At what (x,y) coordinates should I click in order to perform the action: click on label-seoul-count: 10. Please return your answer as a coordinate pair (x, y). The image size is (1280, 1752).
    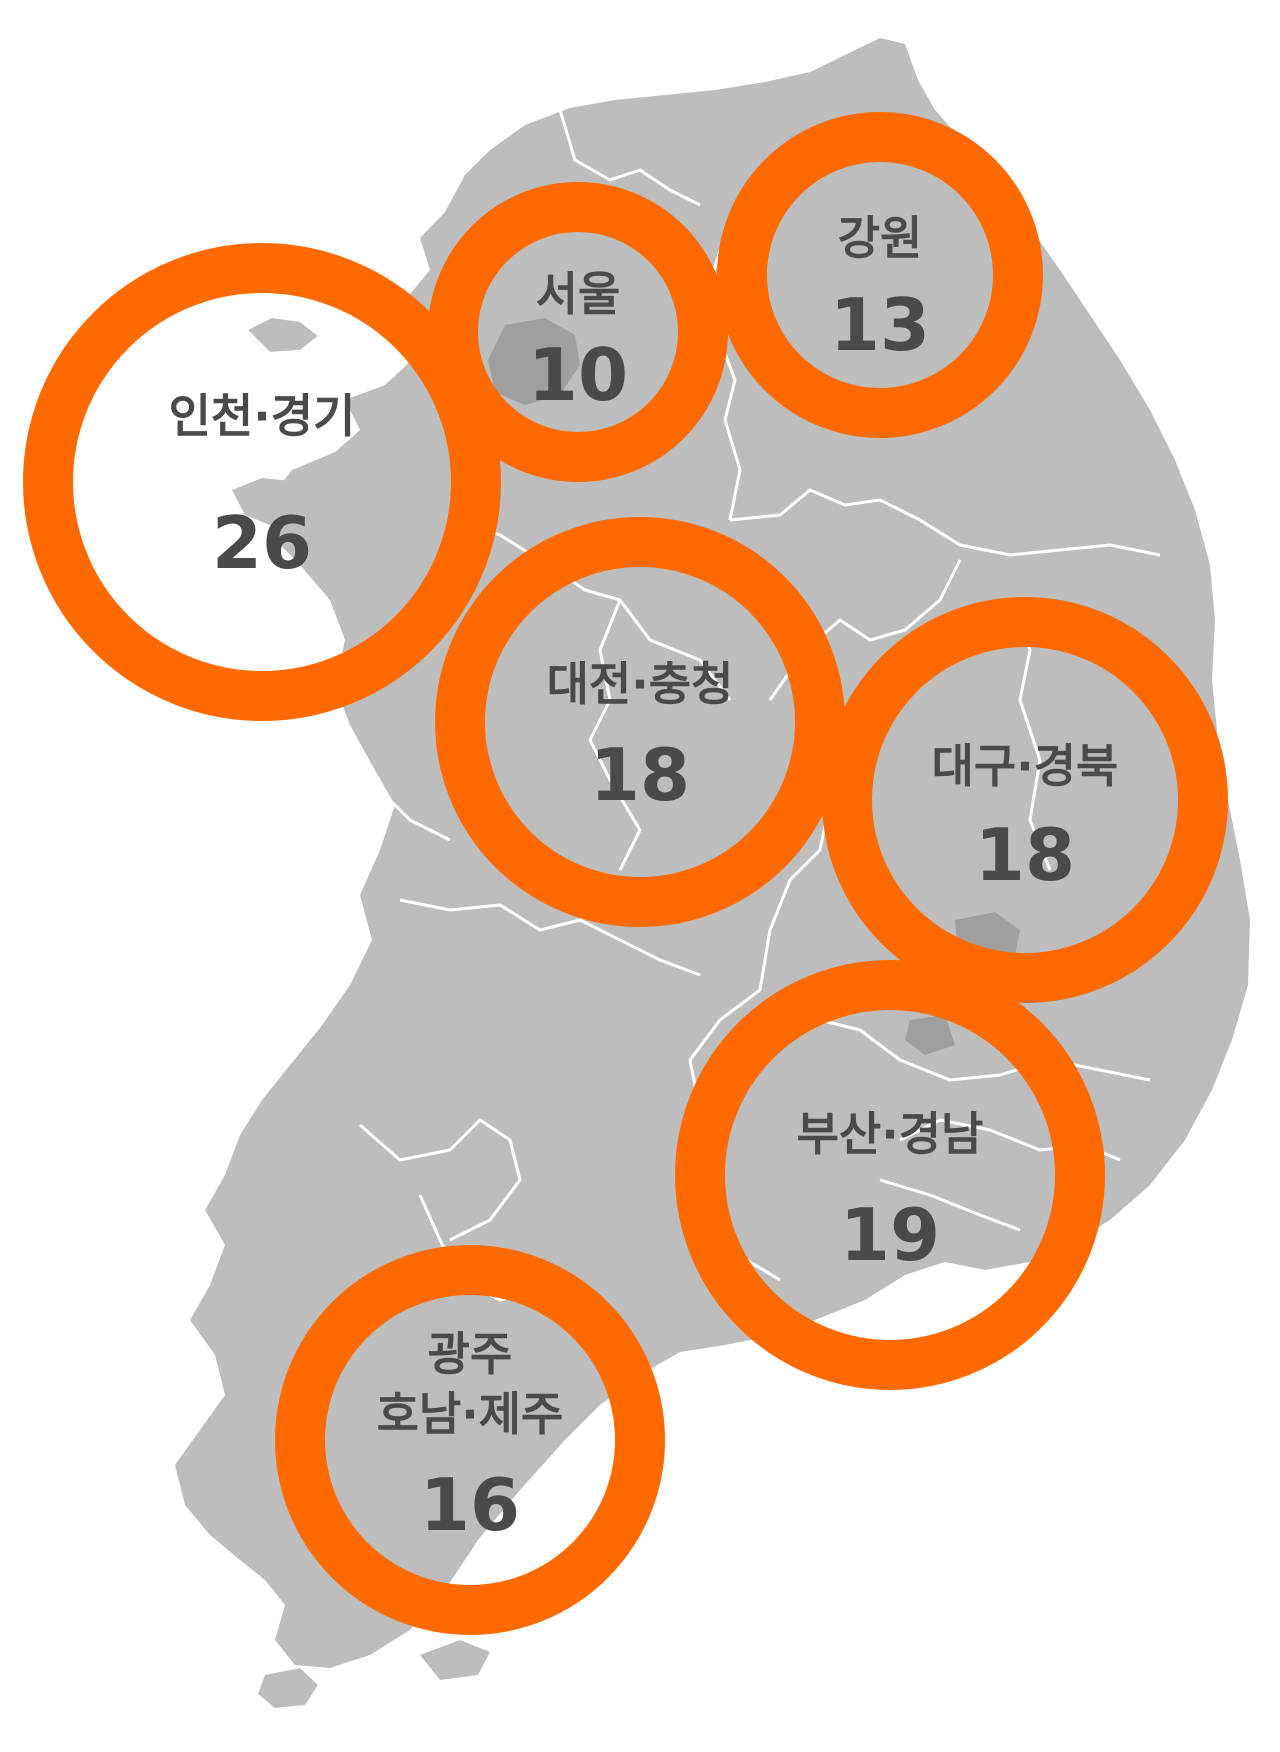
    Looking at the image, I should click on (578, 375).